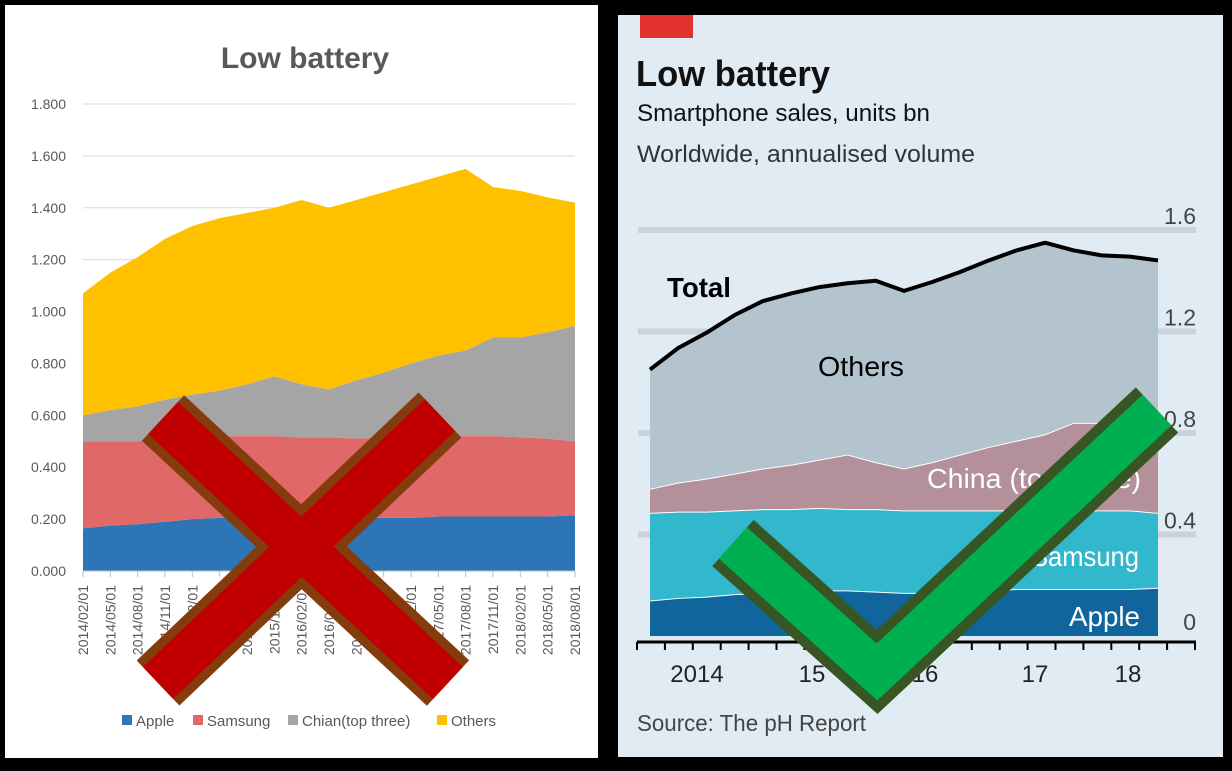  What do you see at coordinates (1180, 419) in the screenshot?
I see `right-y-tick-labels: 00.40.81.21.6` at bounding box center [1180, 419].